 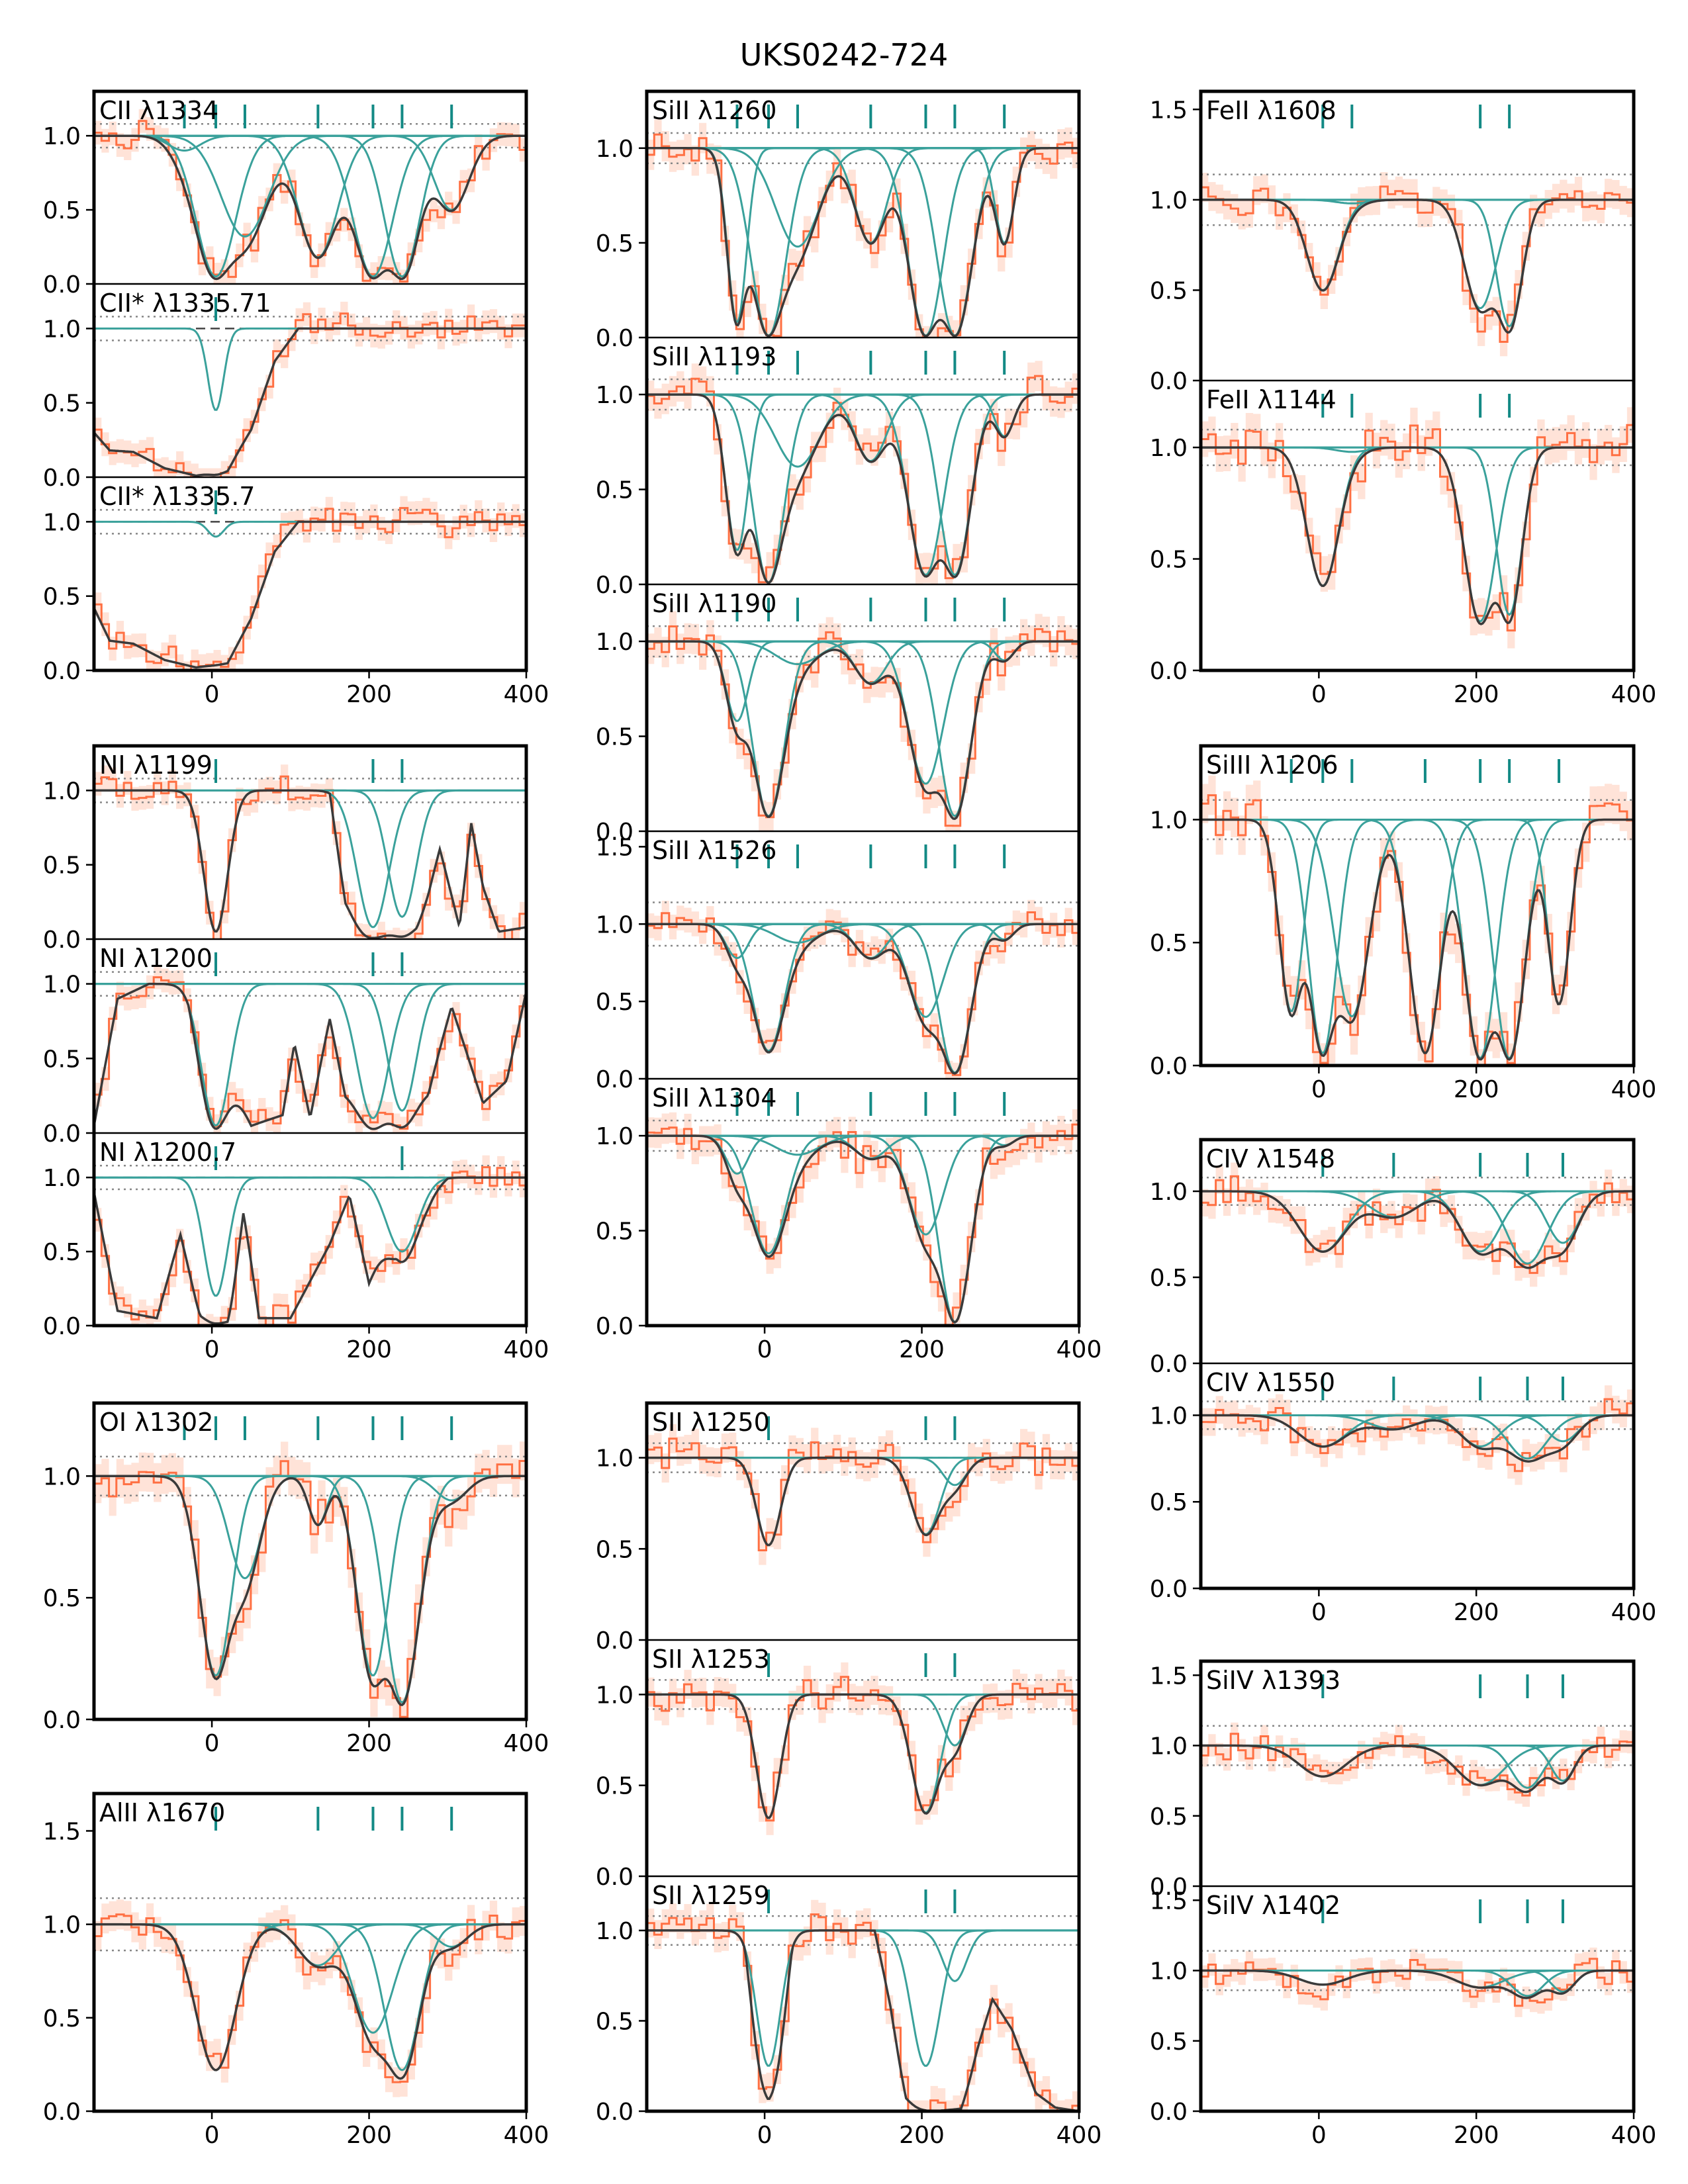 I want to click on panel-feii-1144: 0.0 0.5 1.0 FeII λ1144, so click(x=1392, y=532).